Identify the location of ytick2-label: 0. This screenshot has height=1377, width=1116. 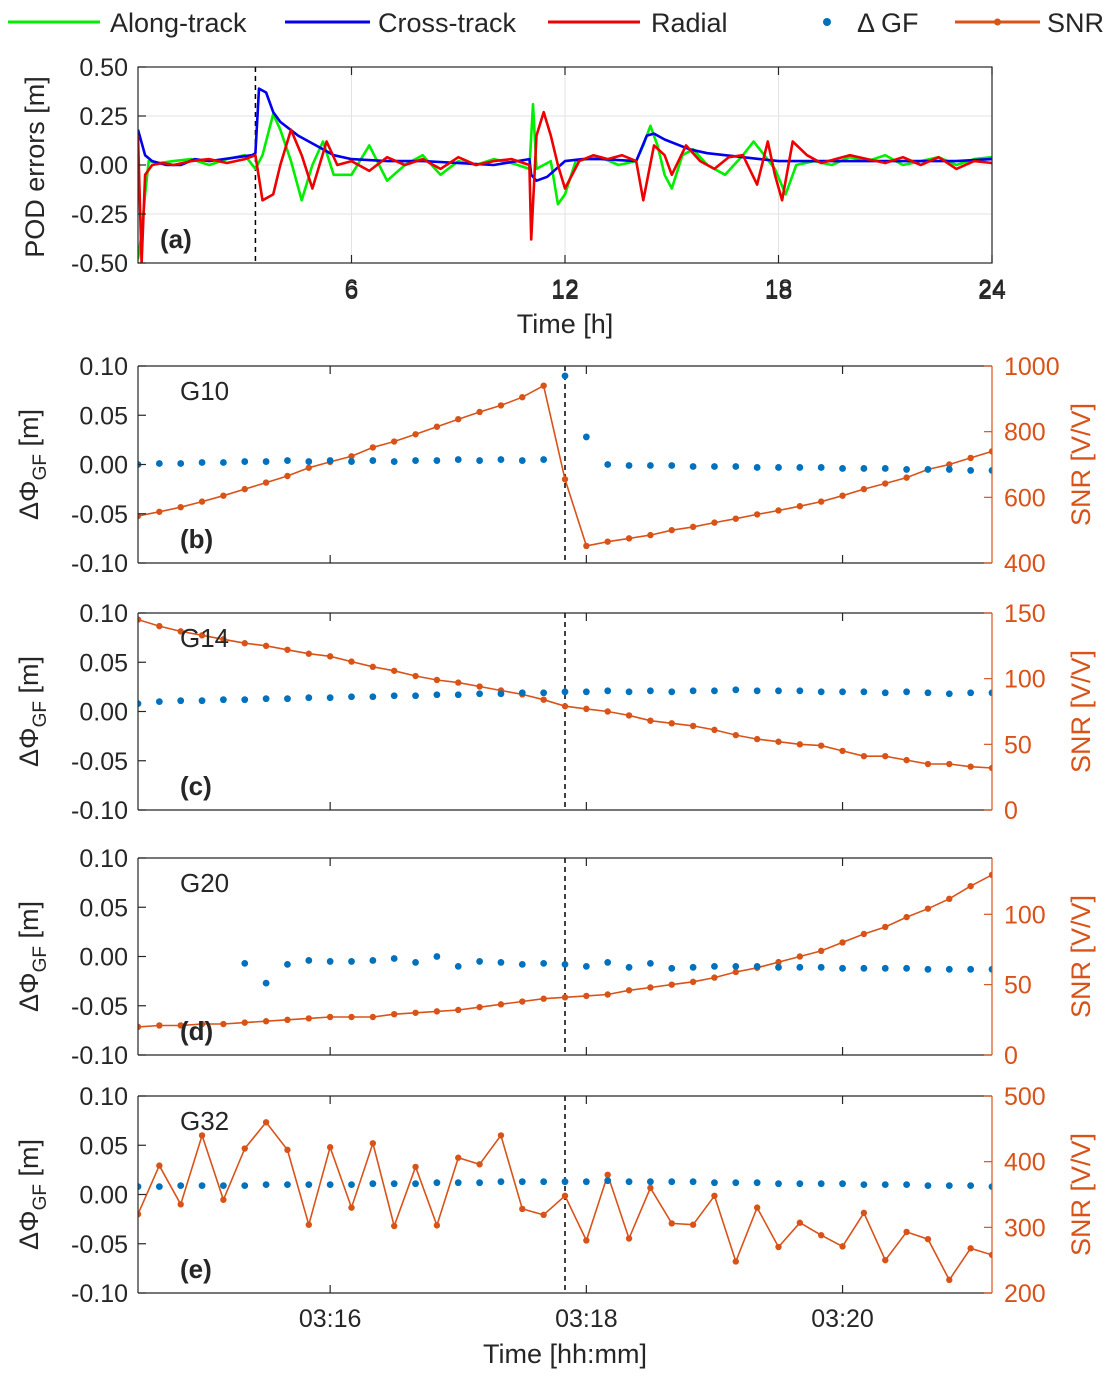
(1011, 811).